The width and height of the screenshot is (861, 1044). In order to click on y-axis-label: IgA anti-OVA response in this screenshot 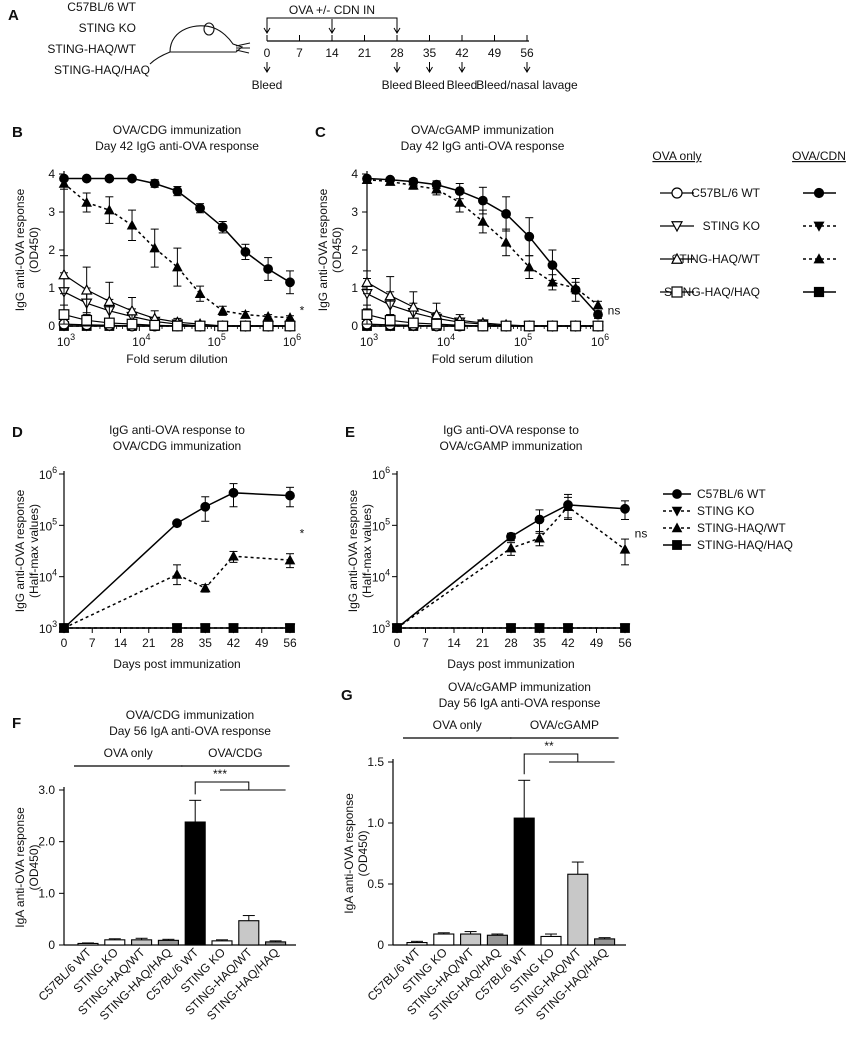, I will do `click(349, 853)`.